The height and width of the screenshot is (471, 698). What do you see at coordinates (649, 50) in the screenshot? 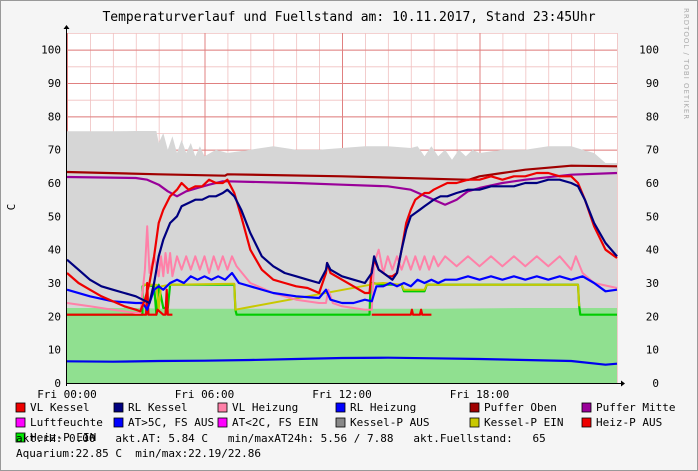
I see `y-tick-label-right: 100` at bounding box center [649, 50].